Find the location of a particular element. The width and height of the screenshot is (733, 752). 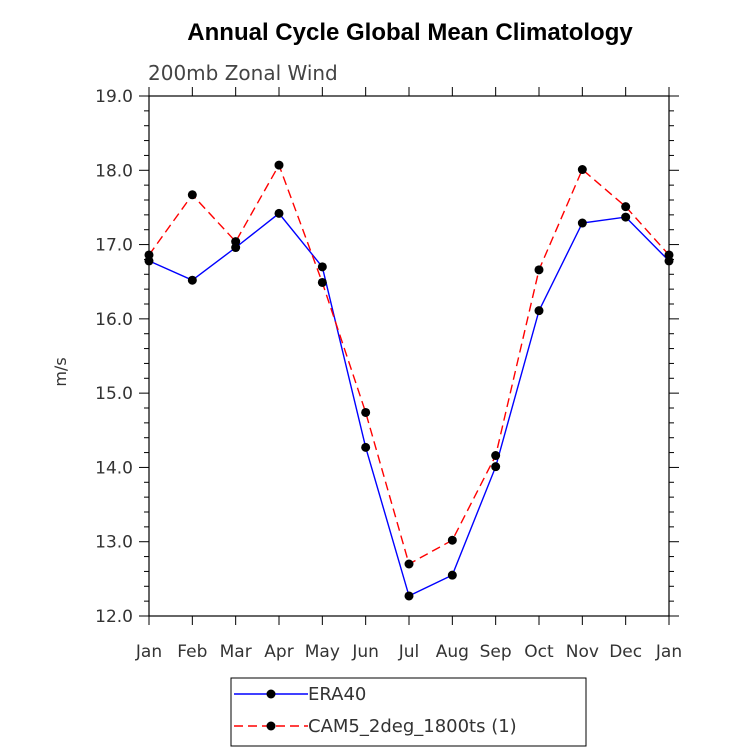

y-tick-label: 18.0 is located at coordinates (114, 171).